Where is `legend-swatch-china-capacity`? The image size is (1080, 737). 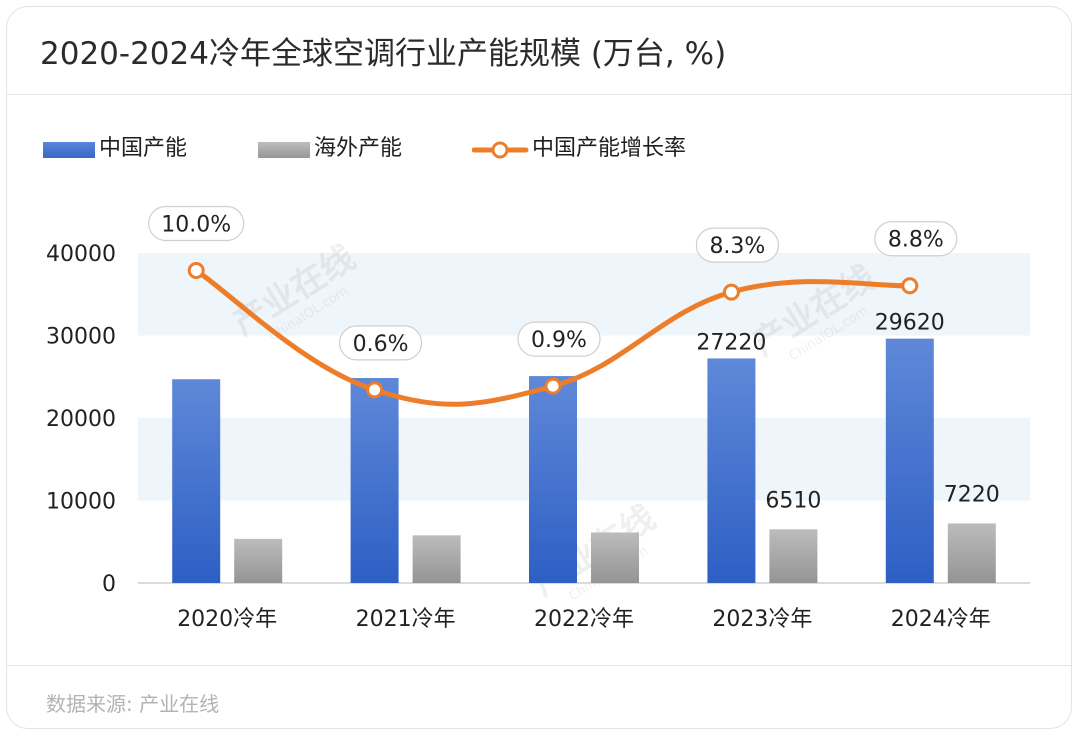
legend-swatch-china-capacity is located at coordinates (69, 150).